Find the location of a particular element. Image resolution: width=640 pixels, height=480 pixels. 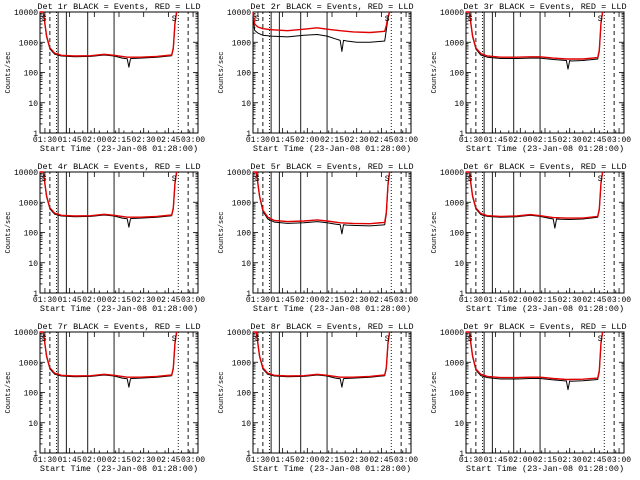

panel-title: Det 6r BLACK = Events, RED = LLD is located at coordinates (544, 167).